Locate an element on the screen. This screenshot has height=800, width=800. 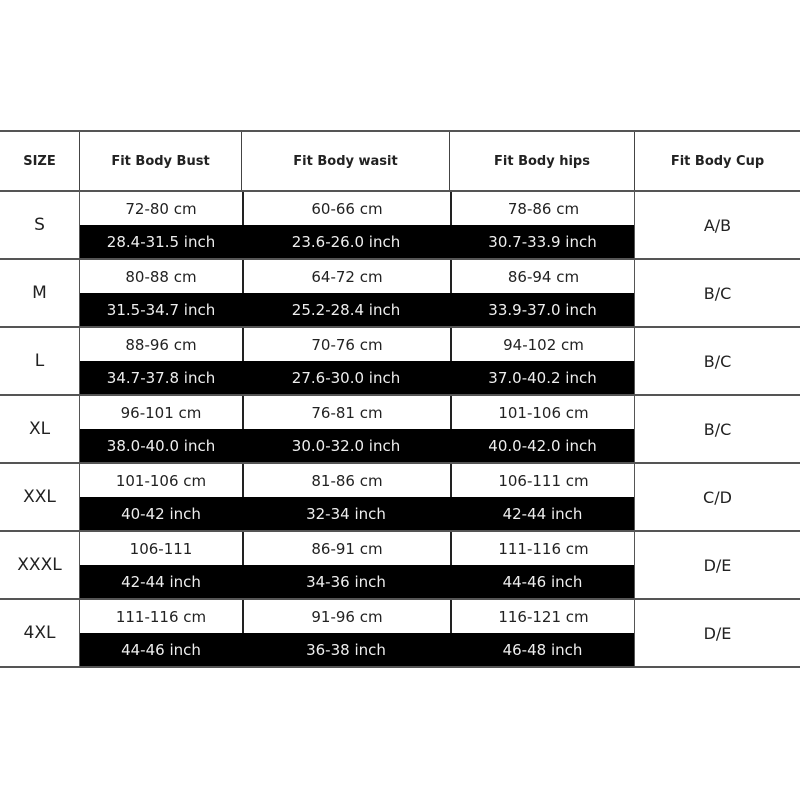
bust-inch-cell: 34.7-37.8 inch is located at coordinates (161, 377).